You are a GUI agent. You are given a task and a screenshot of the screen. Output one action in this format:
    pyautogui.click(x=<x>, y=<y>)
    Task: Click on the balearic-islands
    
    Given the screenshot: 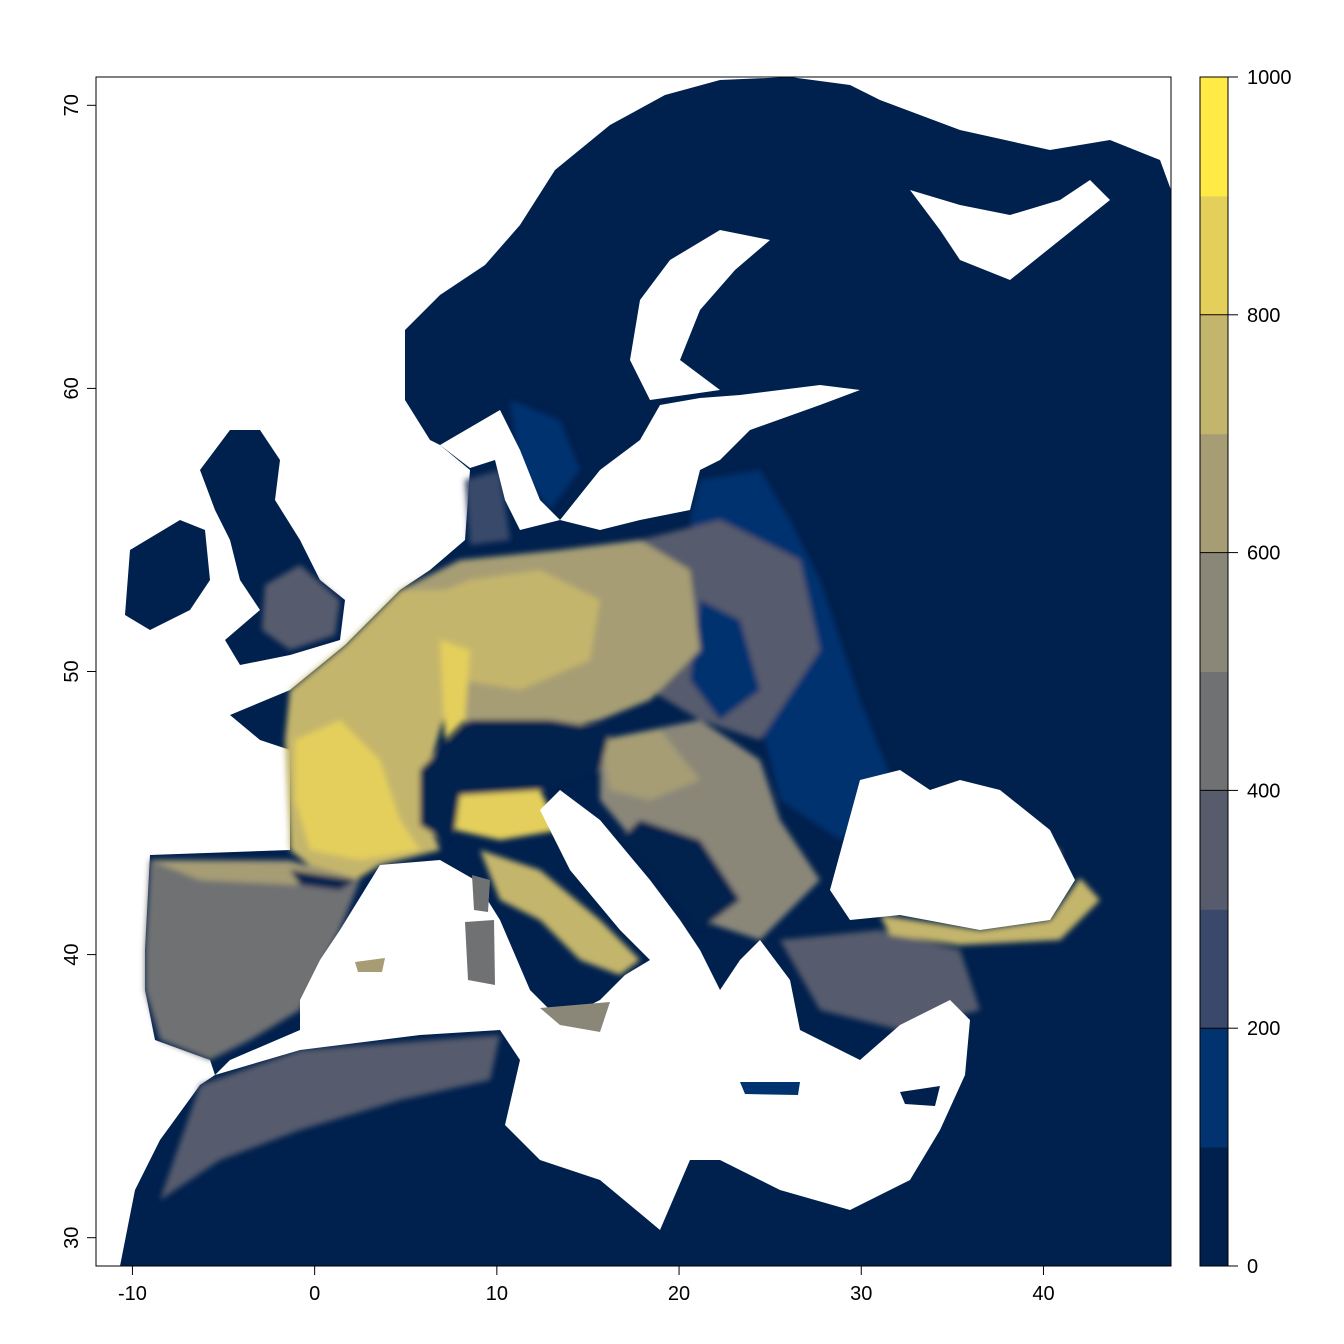 What is the action you would take?
    pyautogui.click(x=370, y=965)
    